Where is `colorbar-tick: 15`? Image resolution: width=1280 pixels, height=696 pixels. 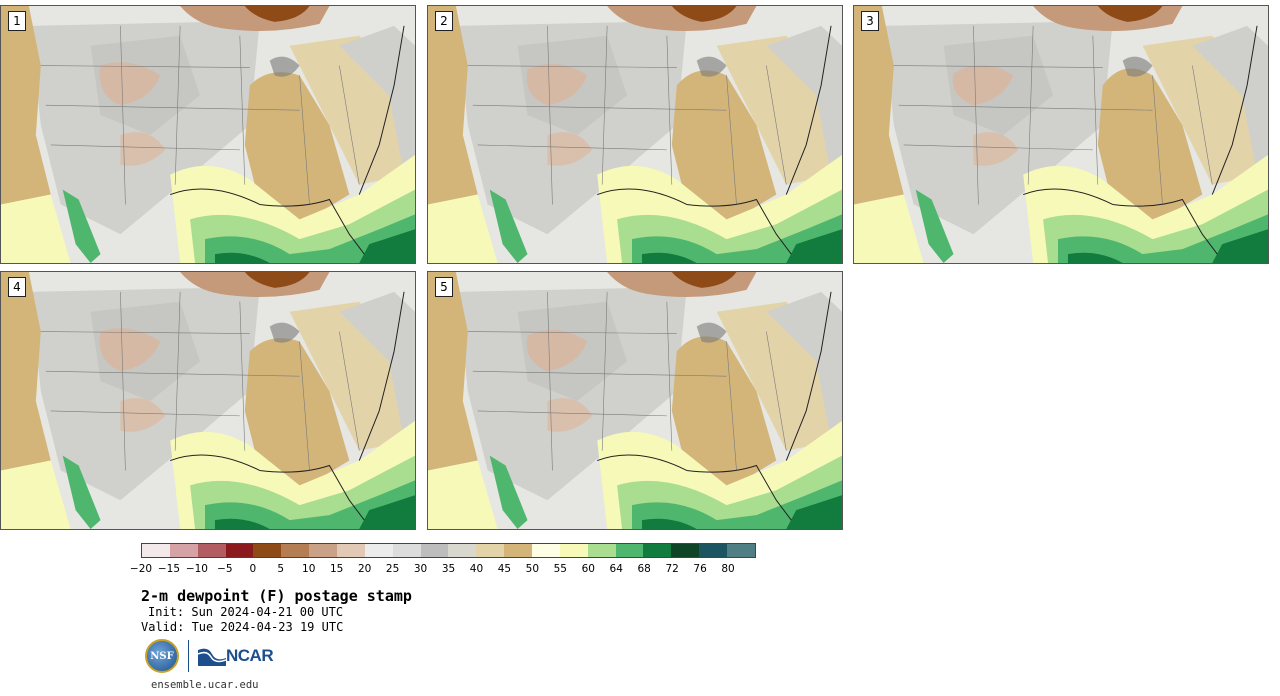
colorbar-tick: 15 is located at coordinates (336, 569).